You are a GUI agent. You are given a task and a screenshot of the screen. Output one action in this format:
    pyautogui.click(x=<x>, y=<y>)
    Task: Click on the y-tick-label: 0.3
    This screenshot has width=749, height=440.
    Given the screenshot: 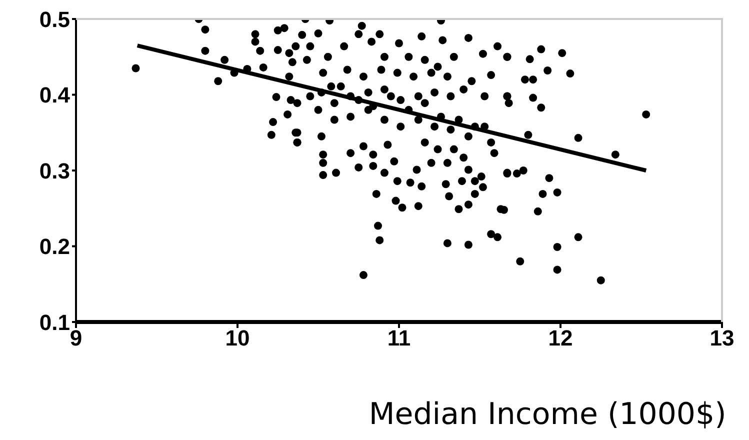 What is the action you would take?
    pyautogui.click(x=54, y=171)
    